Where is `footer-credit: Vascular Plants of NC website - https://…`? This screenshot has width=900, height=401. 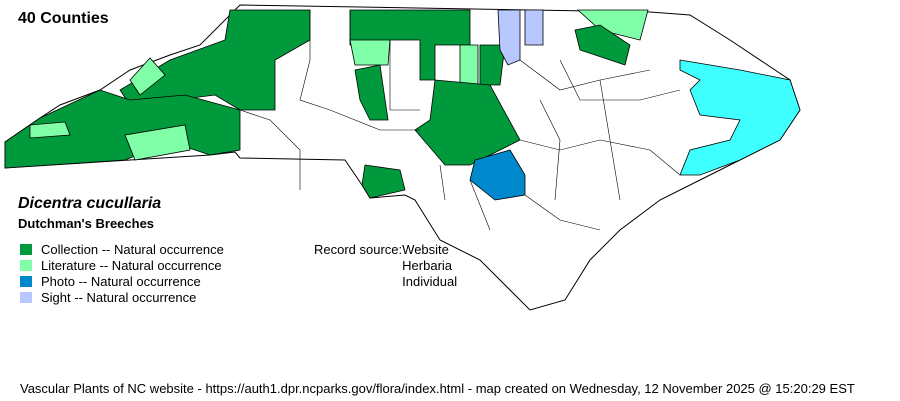 footer-credit: Vascular Plants of NC website - https://… is located at coordinates (437, 388).